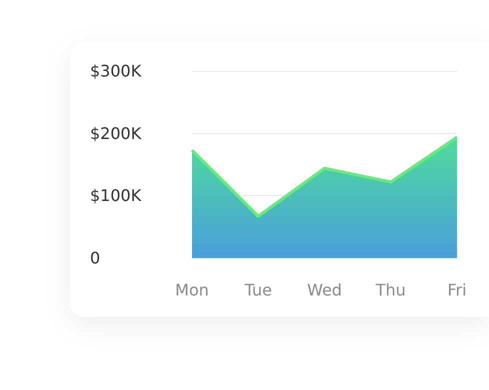  What do you see at coordinates (258, 290) in the screenshot?
I see `x-tick-label: Tue` at bounding box center [258, 290].